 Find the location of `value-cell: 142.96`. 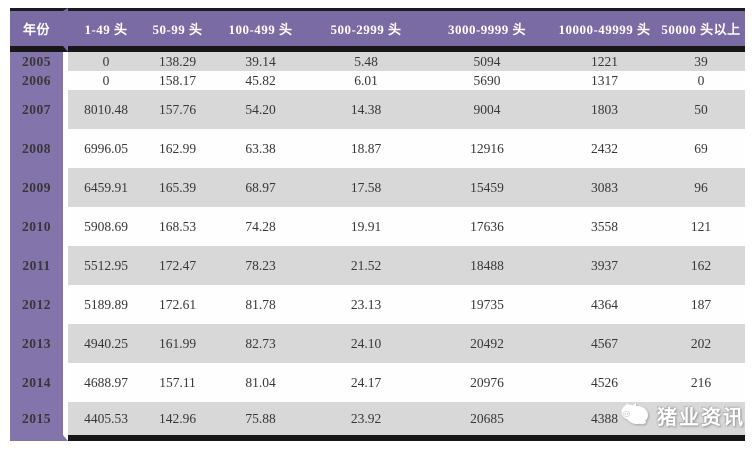

value-cell: 142.96 is located at coordinates (177, 421).